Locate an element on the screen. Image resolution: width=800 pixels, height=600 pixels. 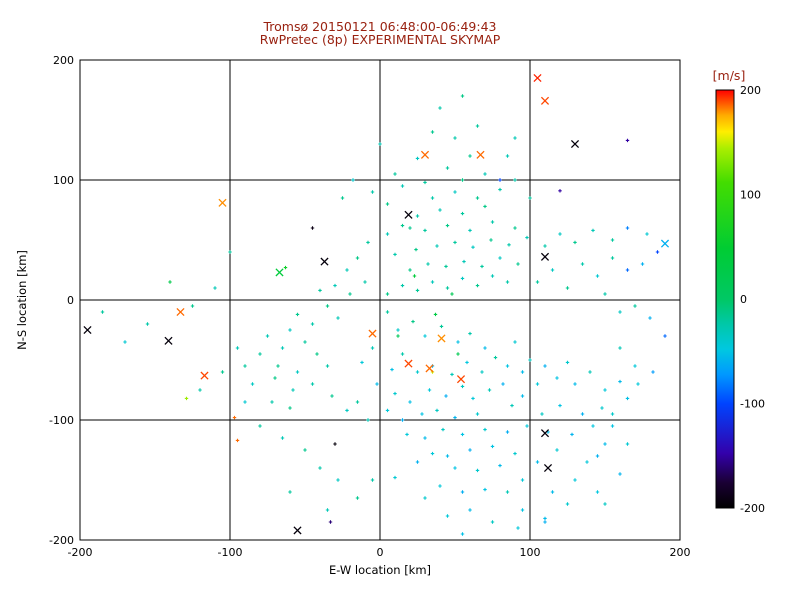
colorbar-tick-labels: 200 100 0 -100 -200 is located at coordinates (752, 299).